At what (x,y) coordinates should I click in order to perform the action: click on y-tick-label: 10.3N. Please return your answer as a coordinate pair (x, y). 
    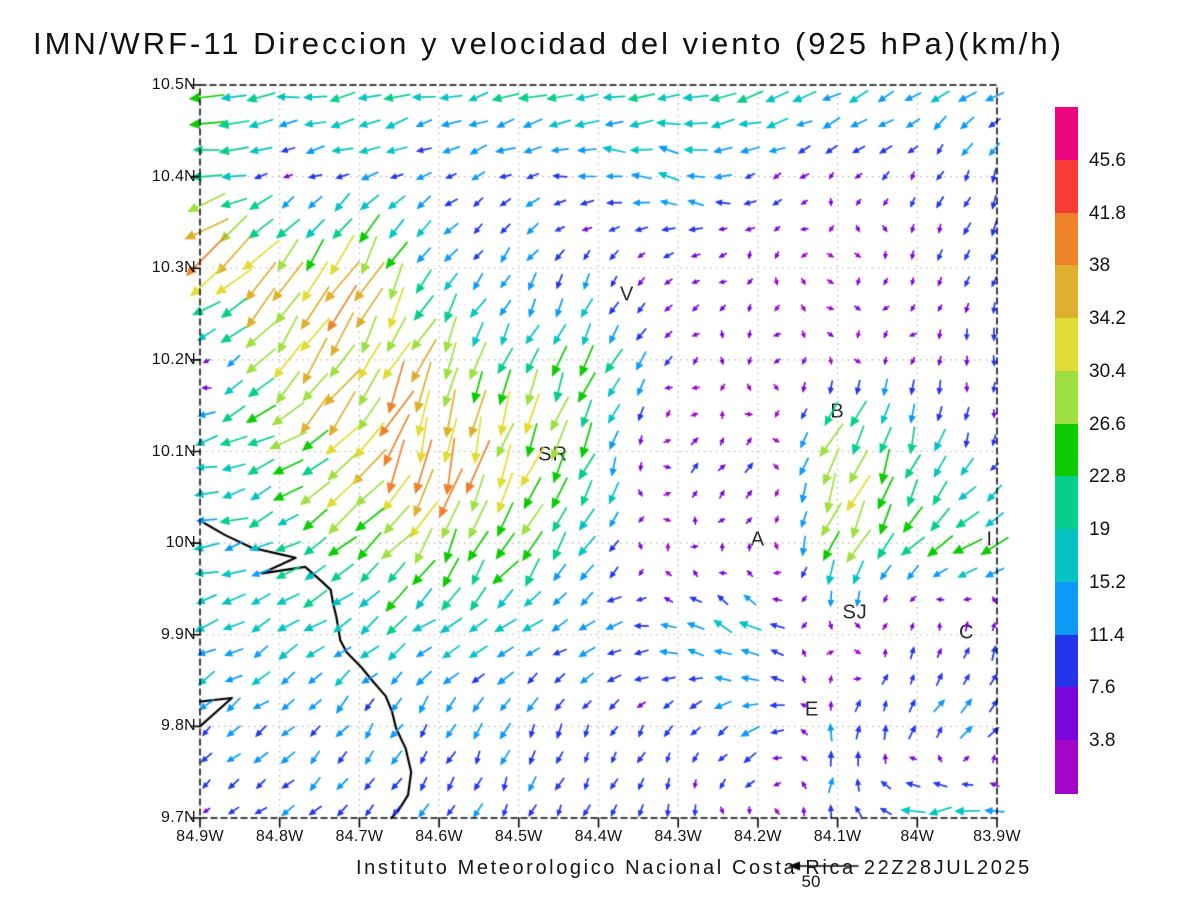
    Looking at the image, I should click on (173, 268).